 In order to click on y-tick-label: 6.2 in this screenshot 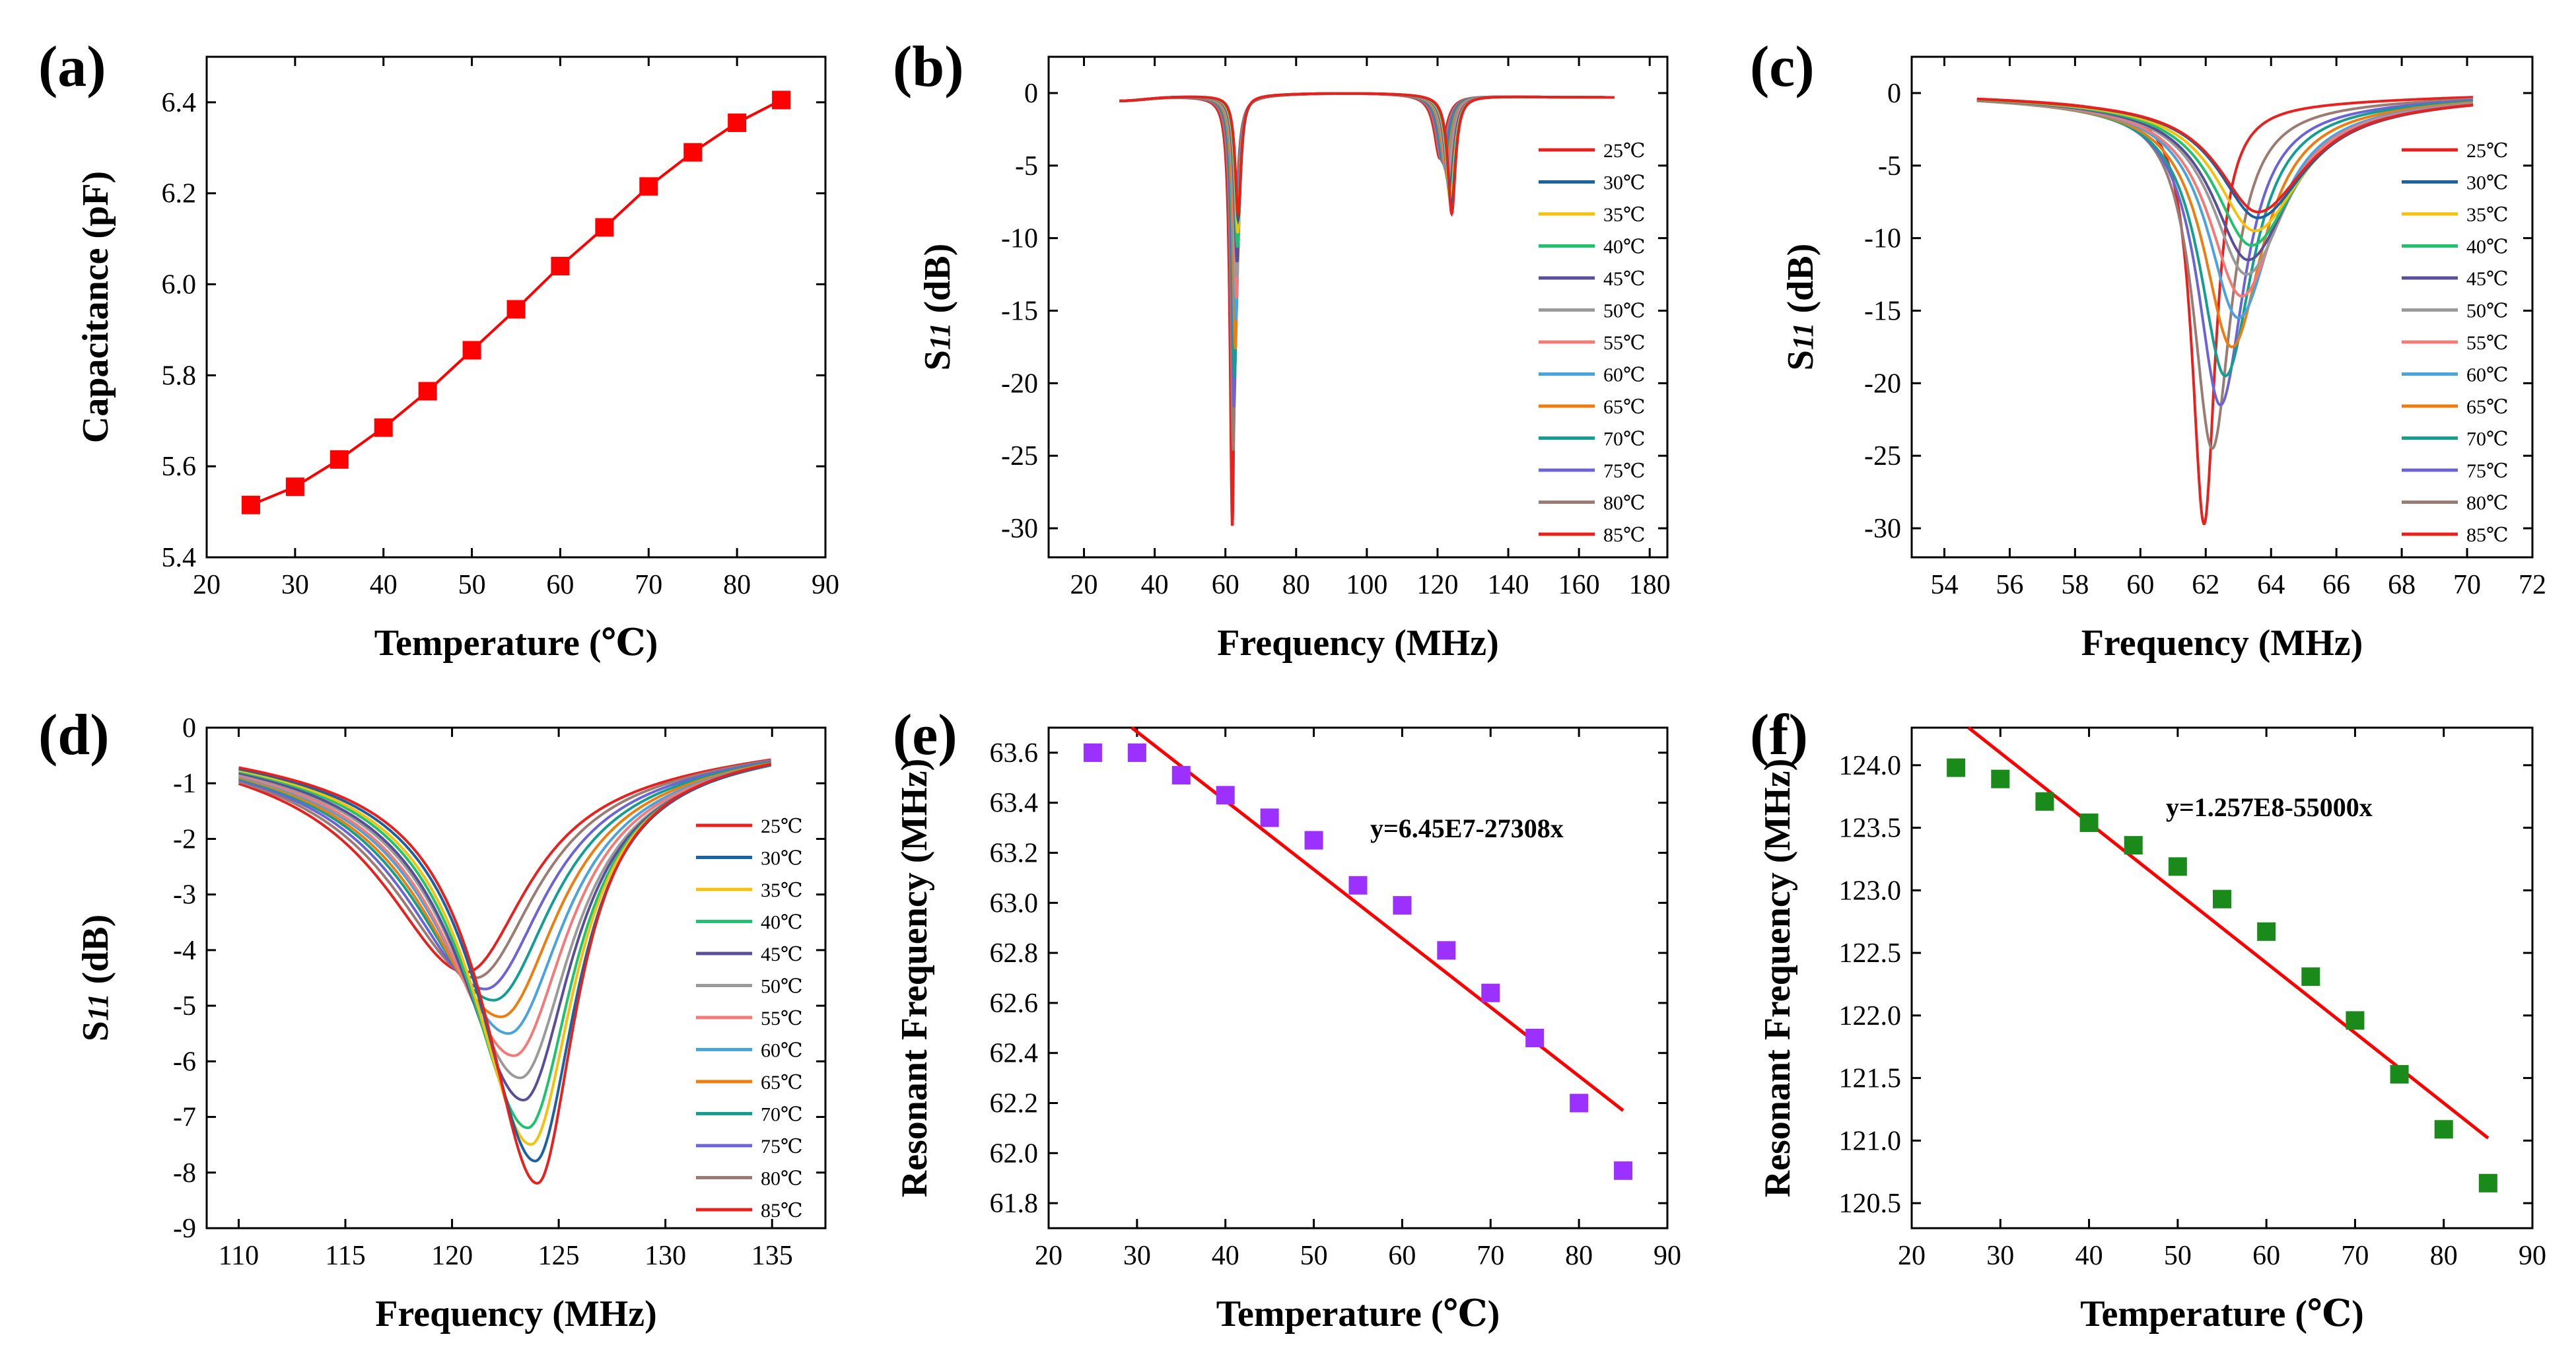, I will do `click(180, 194)`.